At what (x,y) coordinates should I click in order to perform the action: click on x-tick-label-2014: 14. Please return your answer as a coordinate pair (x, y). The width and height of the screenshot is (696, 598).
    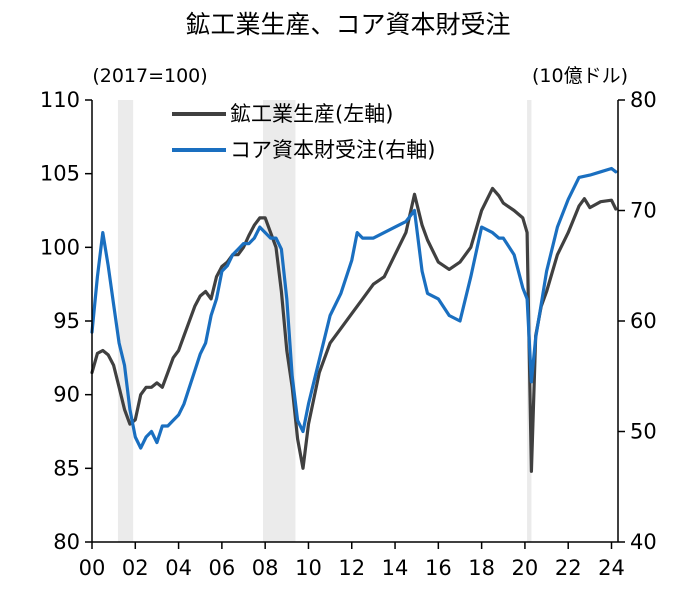
    Looking at the image, I should click on (395, 568).